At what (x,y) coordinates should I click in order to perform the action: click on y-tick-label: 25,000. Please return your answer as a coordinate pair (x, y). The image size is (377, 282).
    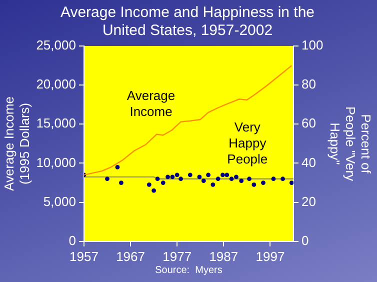
    Looking at the image, I should click on (56, 45).